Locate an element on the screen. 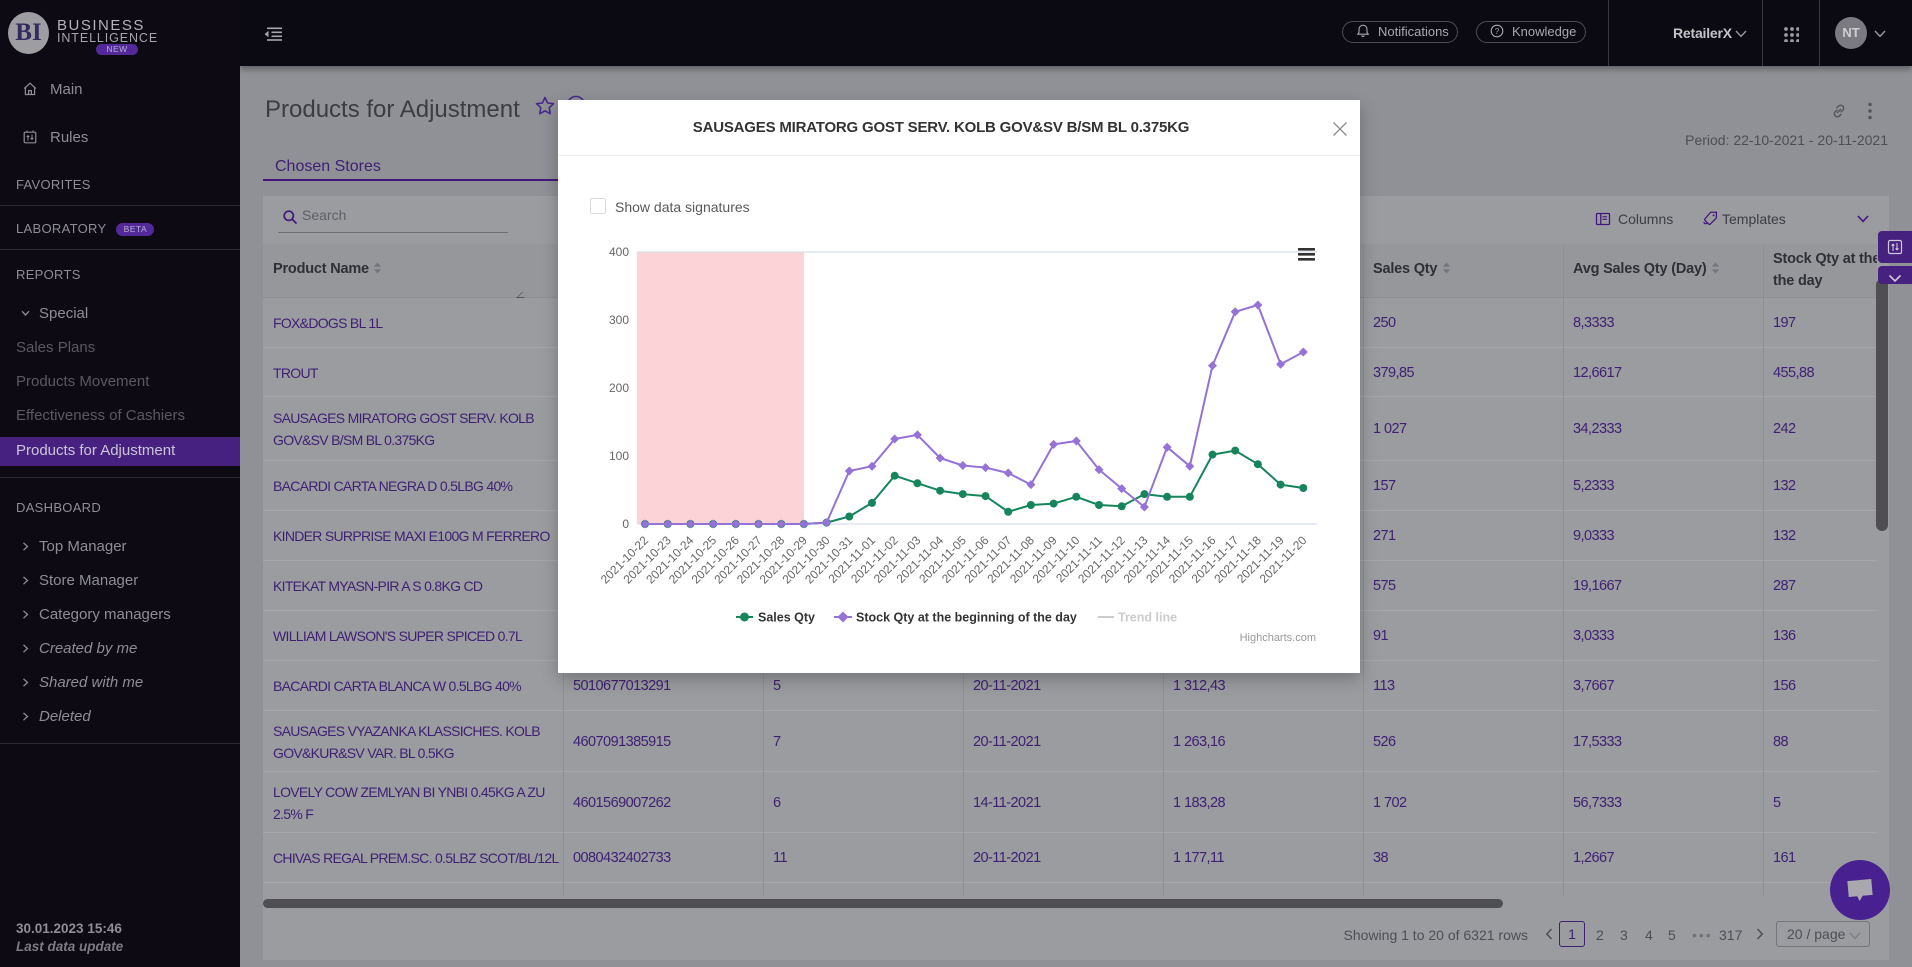 The width and height of the screenshot is (1912, 967). svg-text: Sales Qty is located at coordinates (786, 618).